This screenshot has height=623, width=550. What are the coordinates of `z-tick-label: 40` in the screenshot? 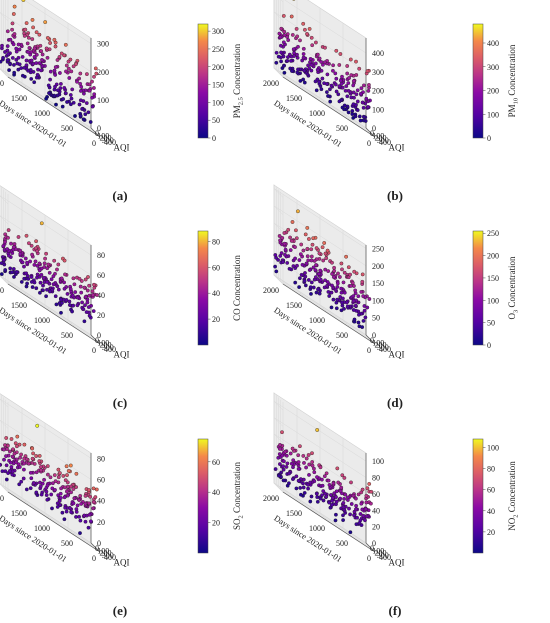 It's located at (101, 295).